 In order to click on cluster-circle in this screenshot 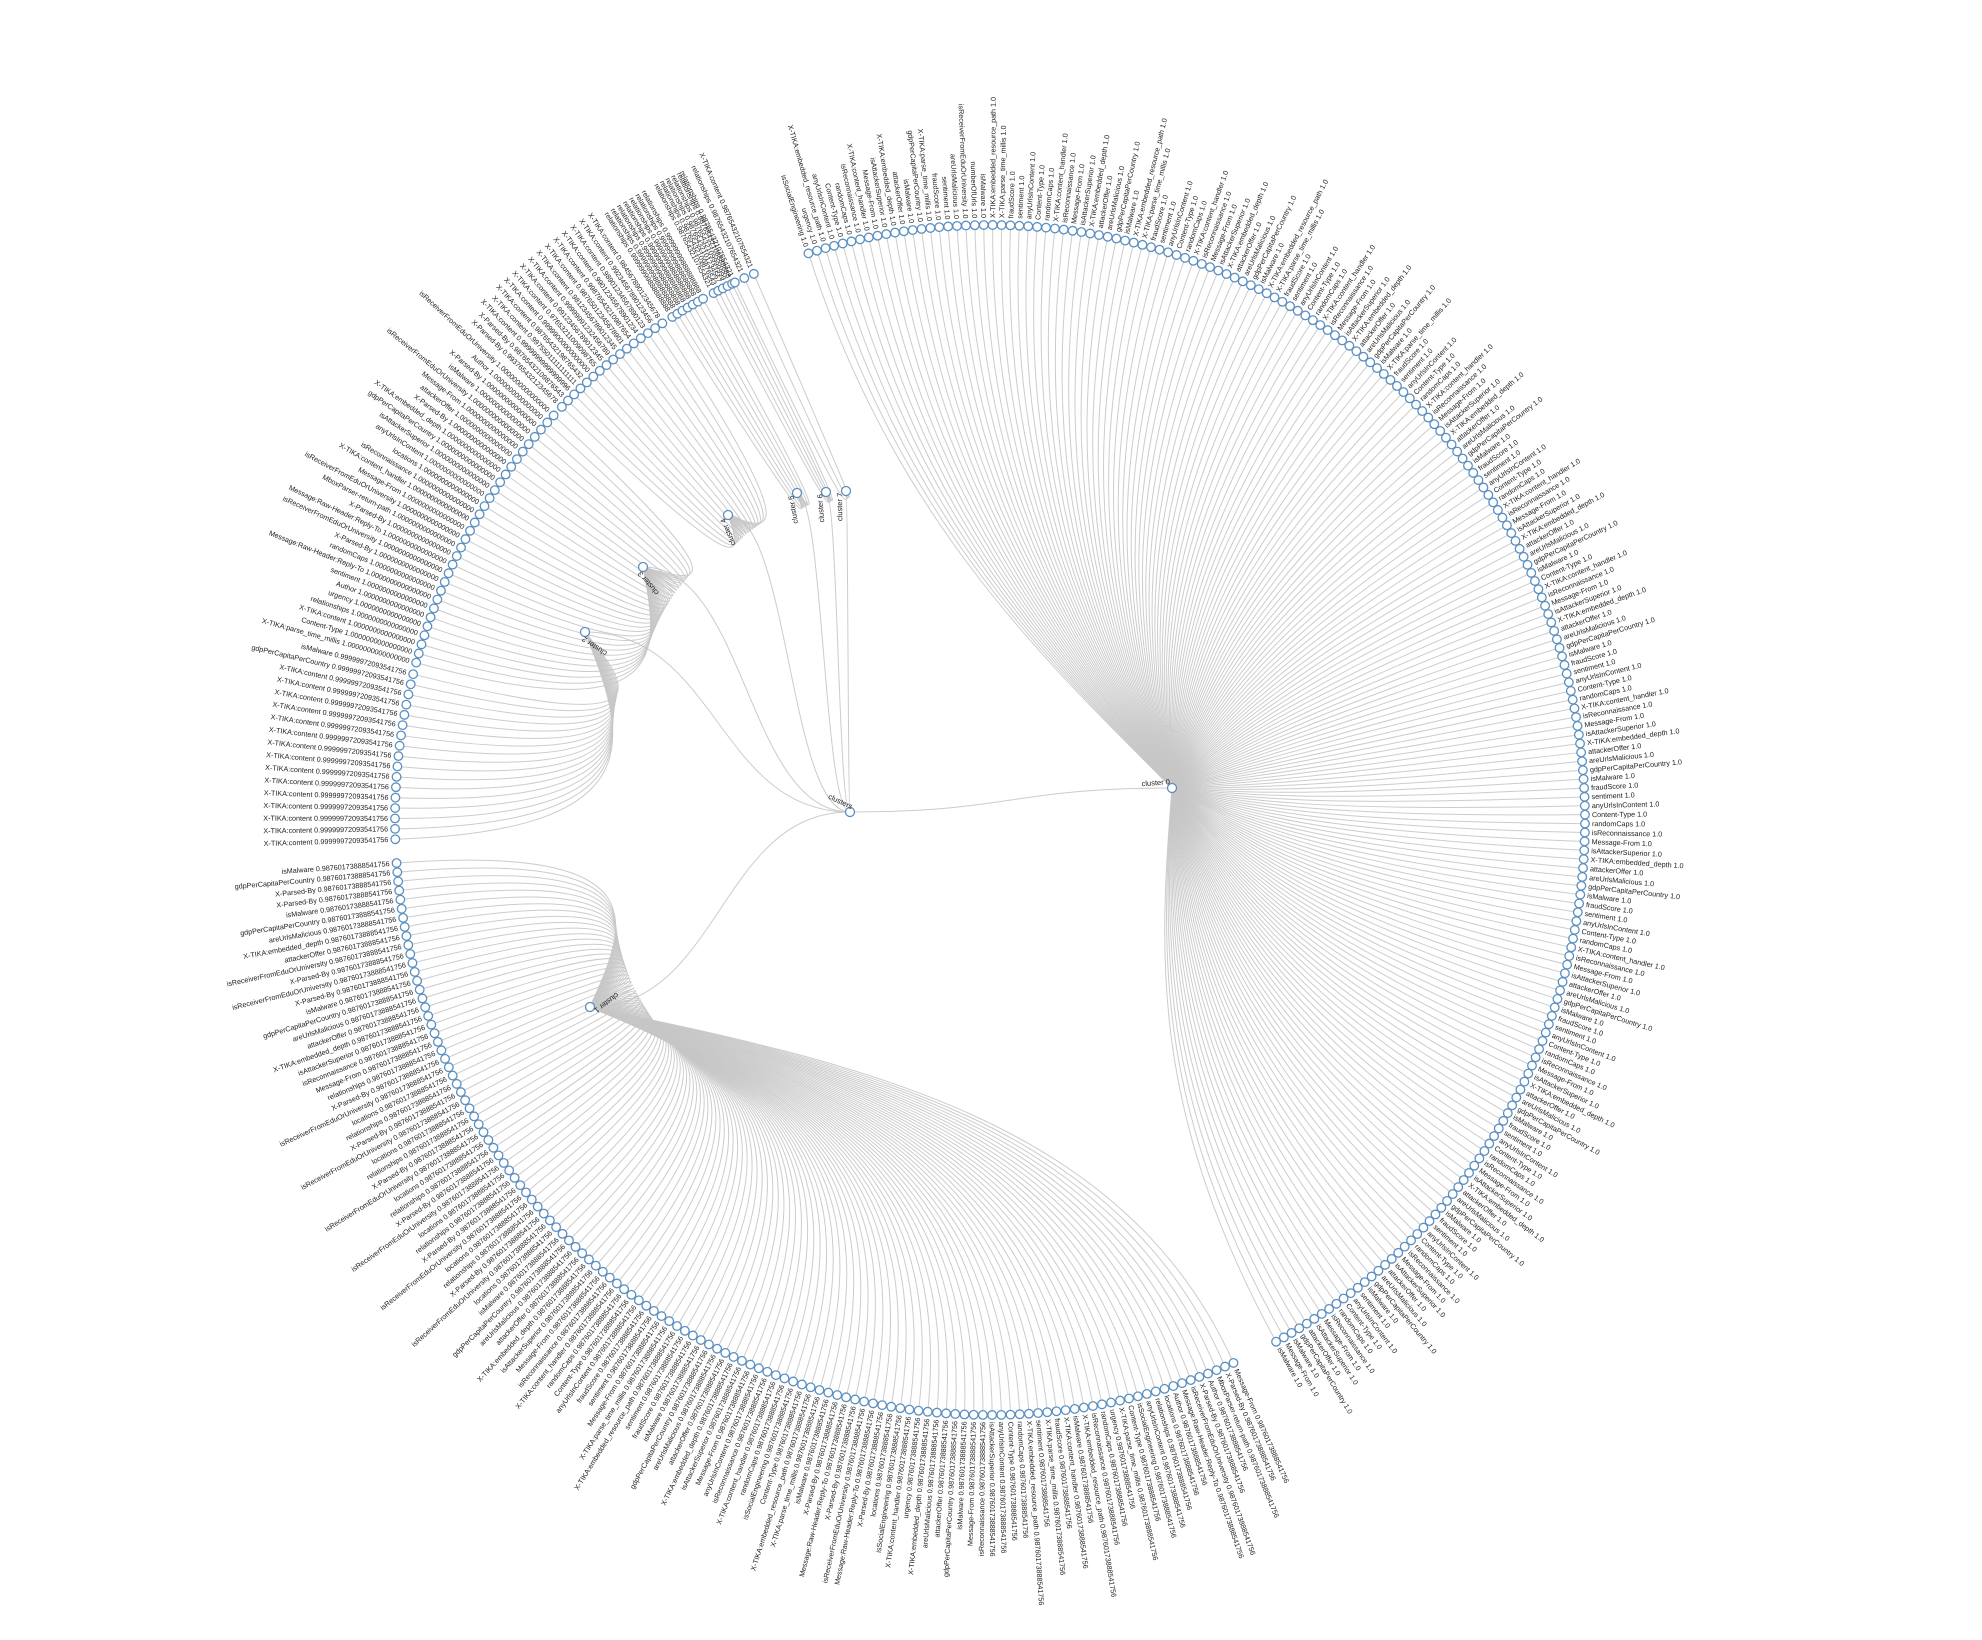, I will do `click(797, 493)`.